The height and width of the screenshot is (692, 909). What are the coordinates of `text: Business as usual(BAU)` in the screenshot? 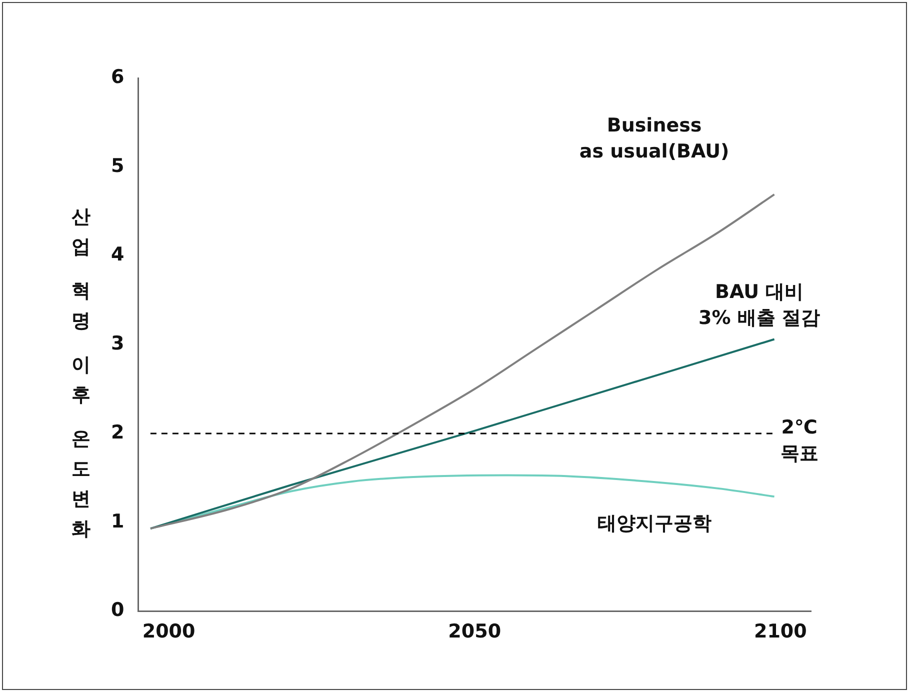 It's located at (654, 138).